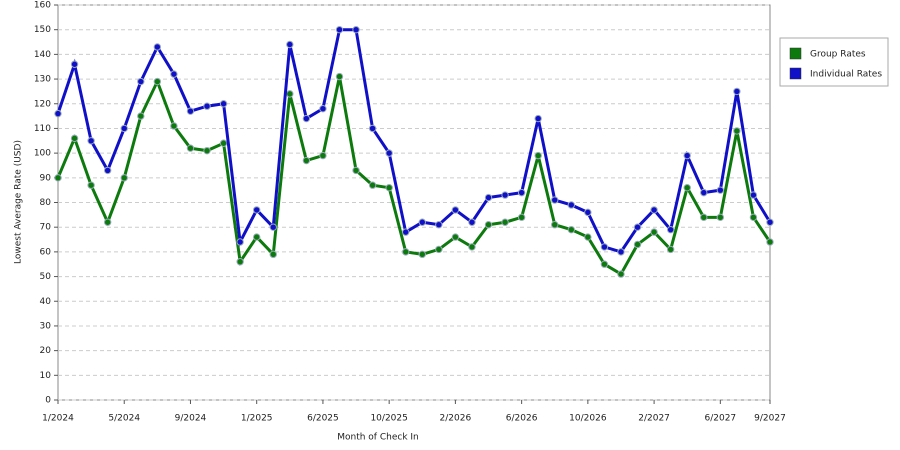 The image size is (900, 450). Describe the element at coordinates (46, 351) in the screenshot. I see `y-tick-label: 20` at that location.